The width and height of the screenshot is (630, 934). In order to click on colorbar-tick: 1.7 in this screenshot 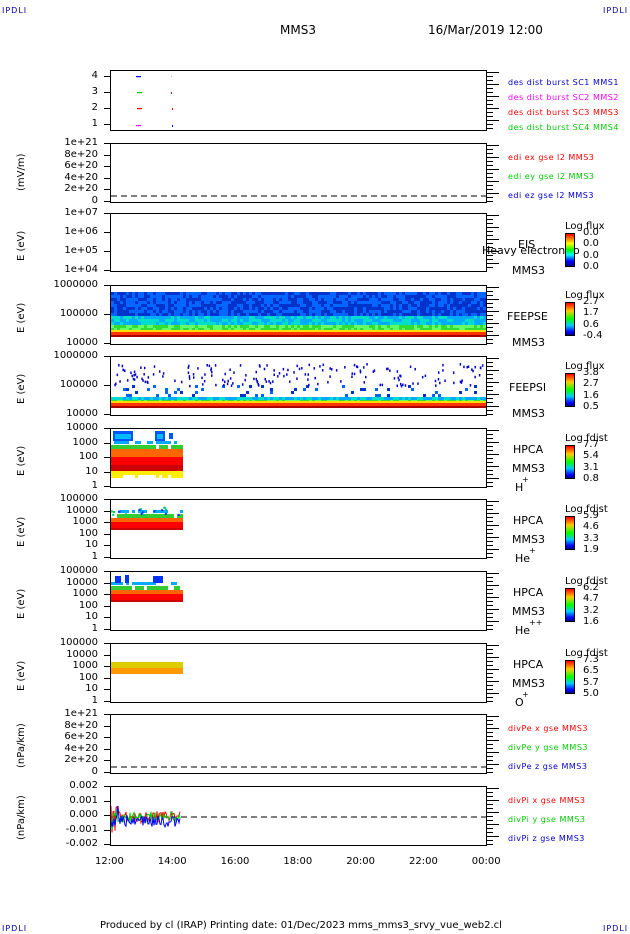, I will do `click(591, 313)`.